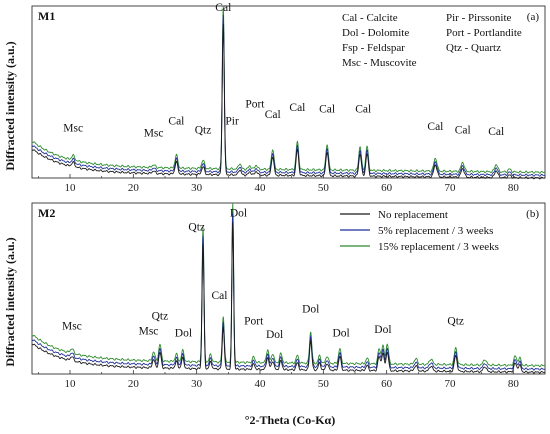 The height and width of the screenshot is (434, 550). What do you see at coordinates (291, 184) in the screenshot?
I see `panel-m1-x-ticks: 10 20 30 40 50 60 70 80` at bounding box center [291, 184].